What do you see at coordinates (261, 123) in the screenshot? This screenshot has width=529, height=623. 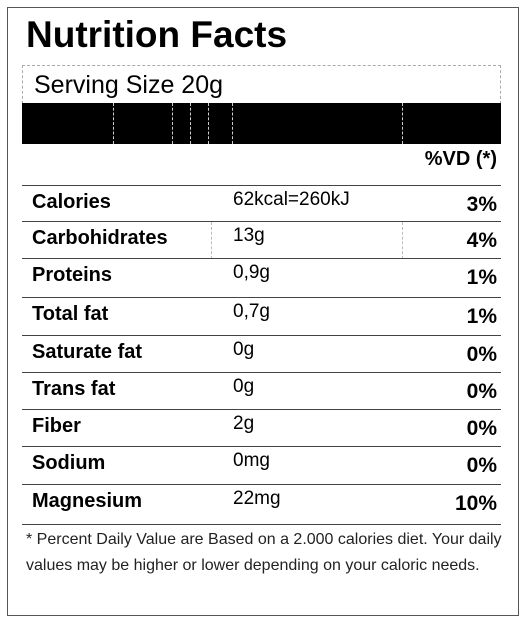 I see `header-bar` at bounding box center [261, 123].